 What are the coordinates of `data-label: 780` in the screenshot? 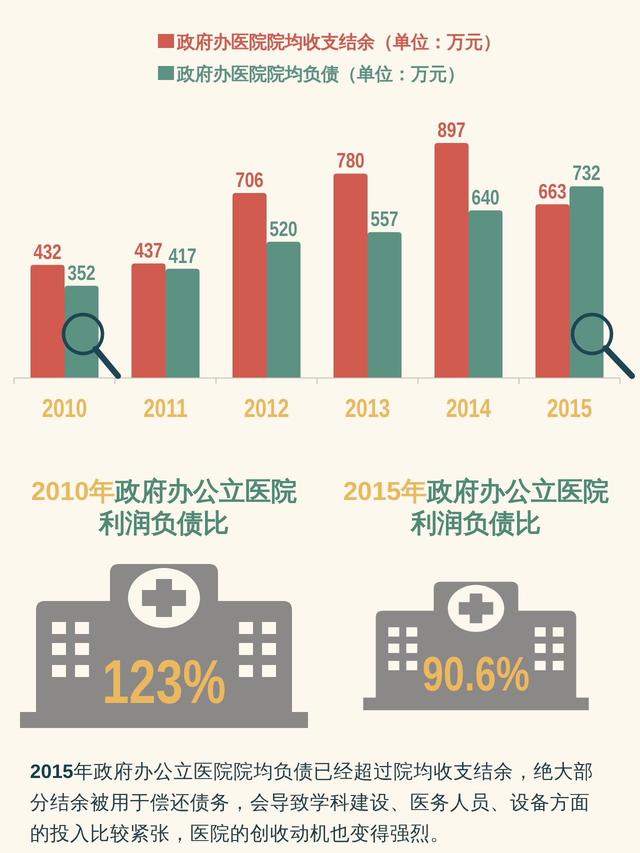 It's located at (350, 162).